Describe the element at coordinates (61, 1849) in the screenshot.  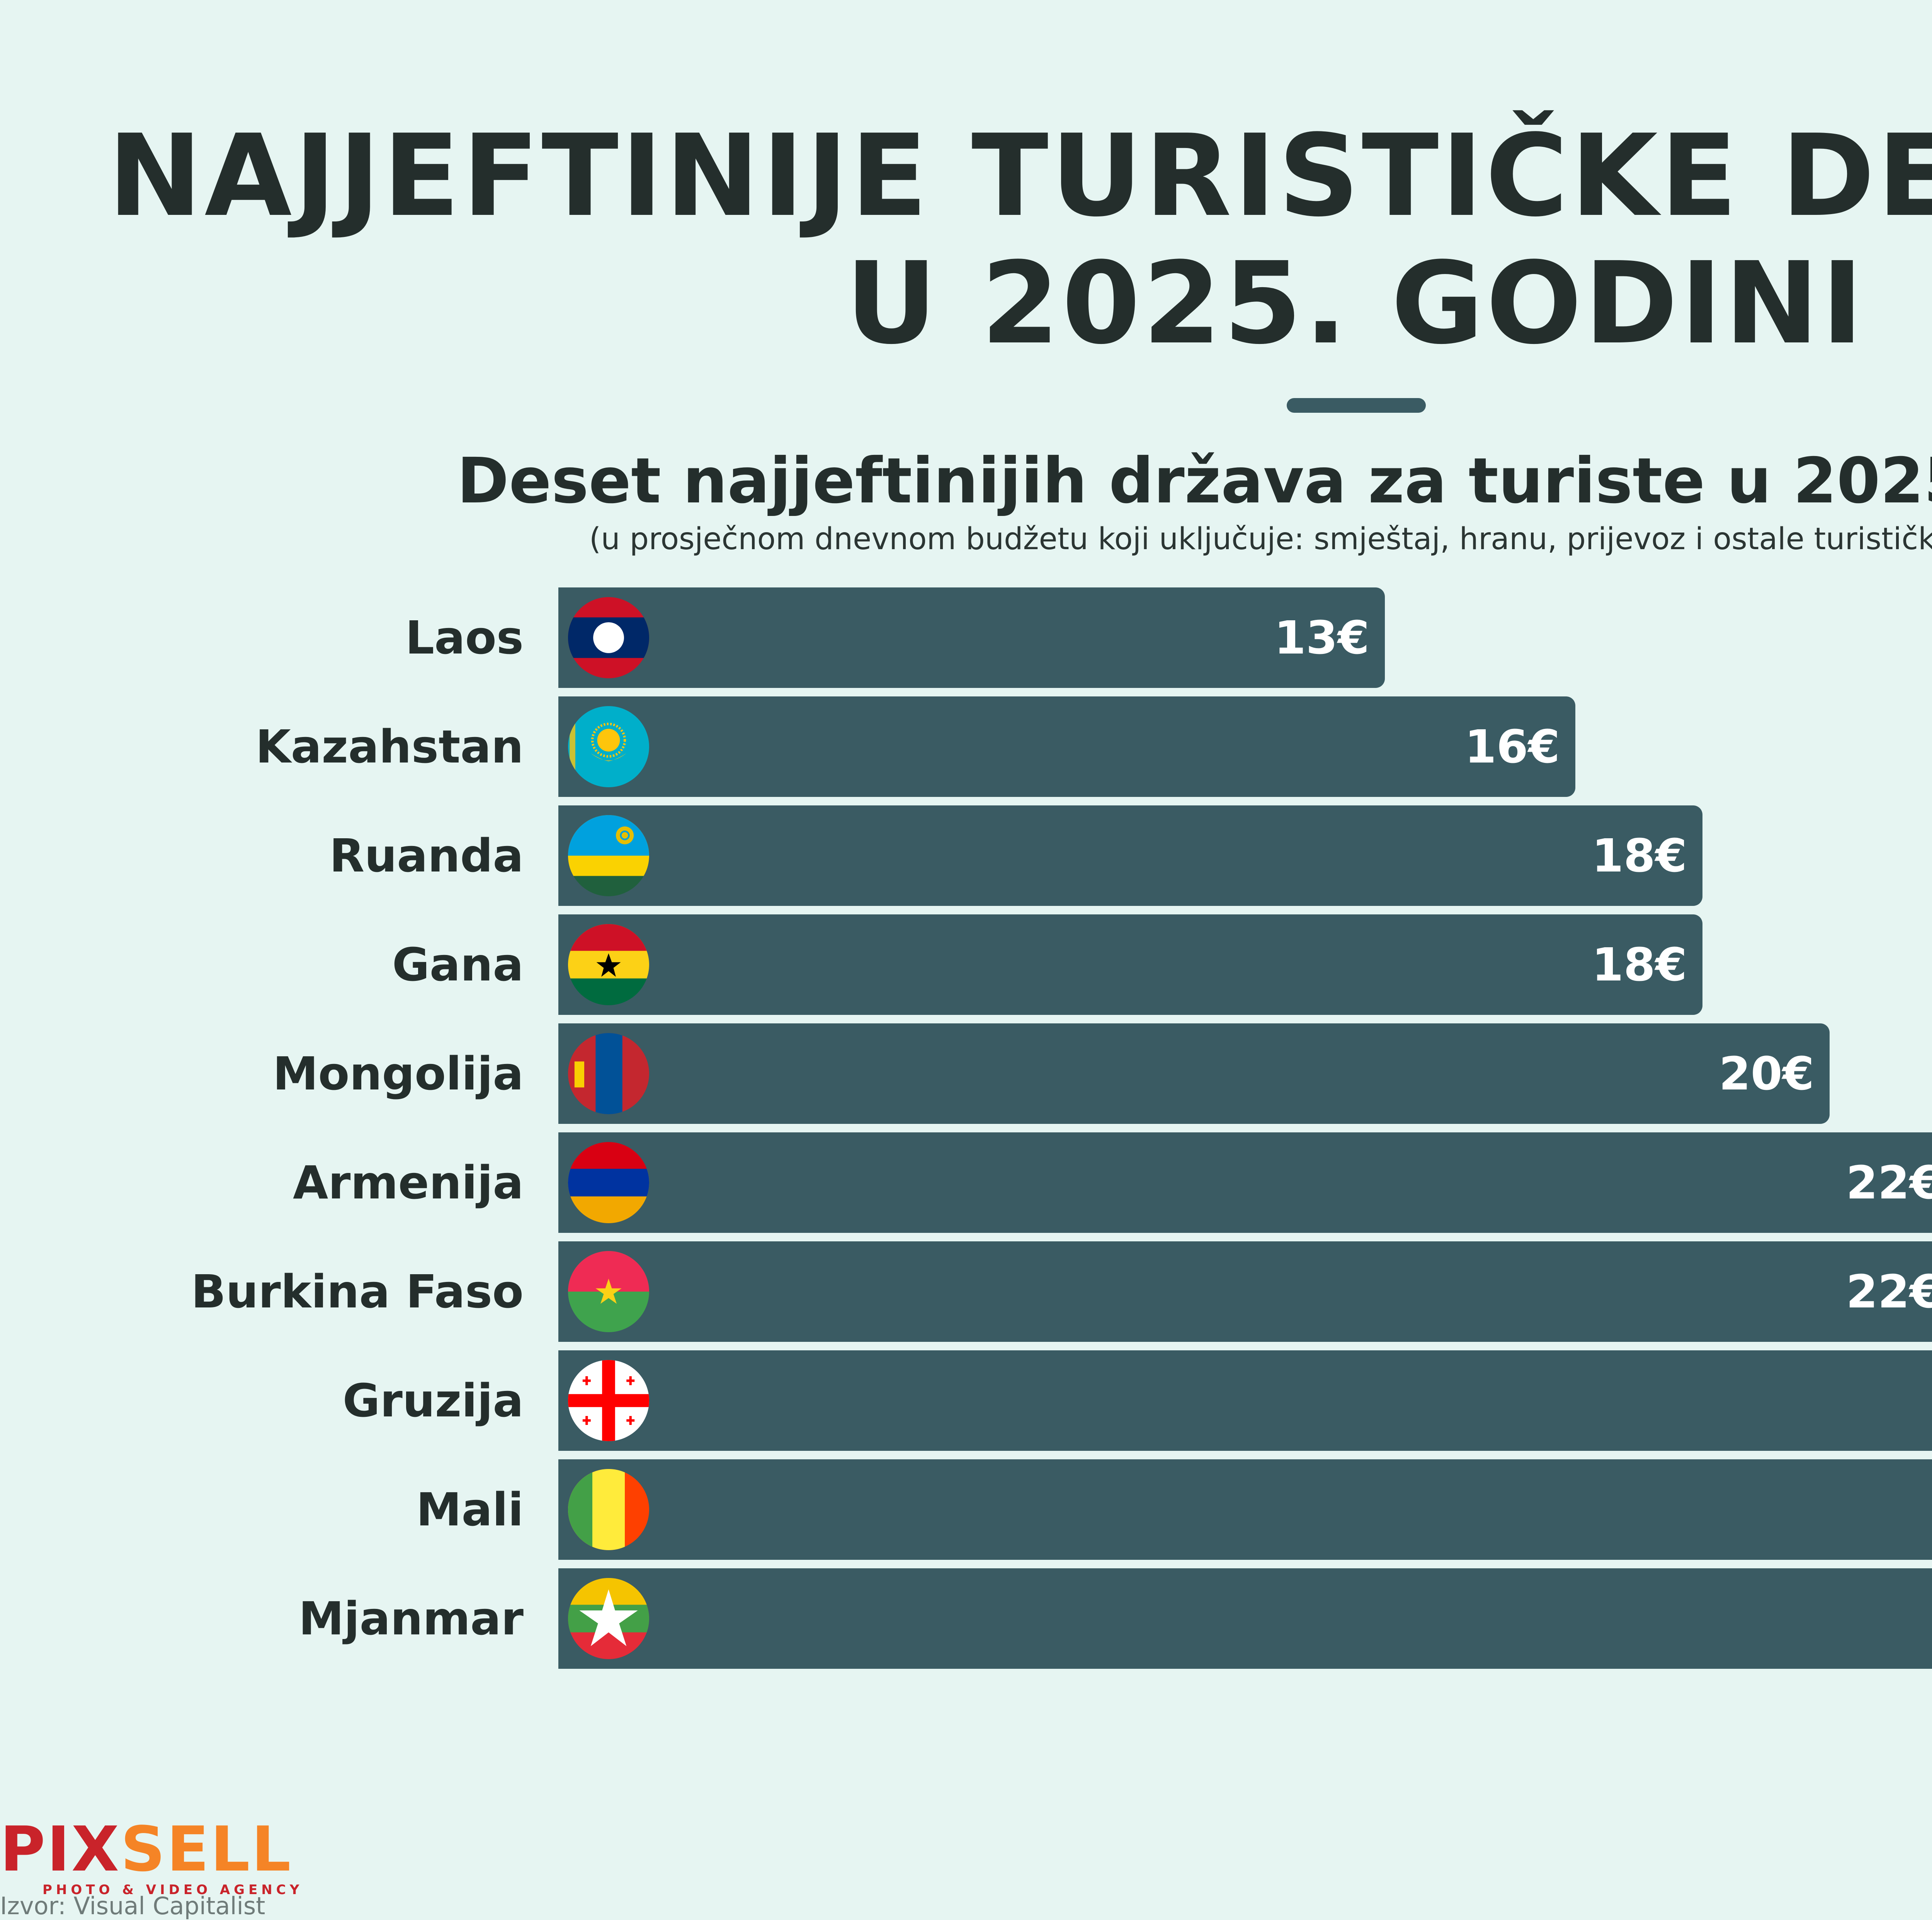
I see `logo-text-pix: PIX` at that location.